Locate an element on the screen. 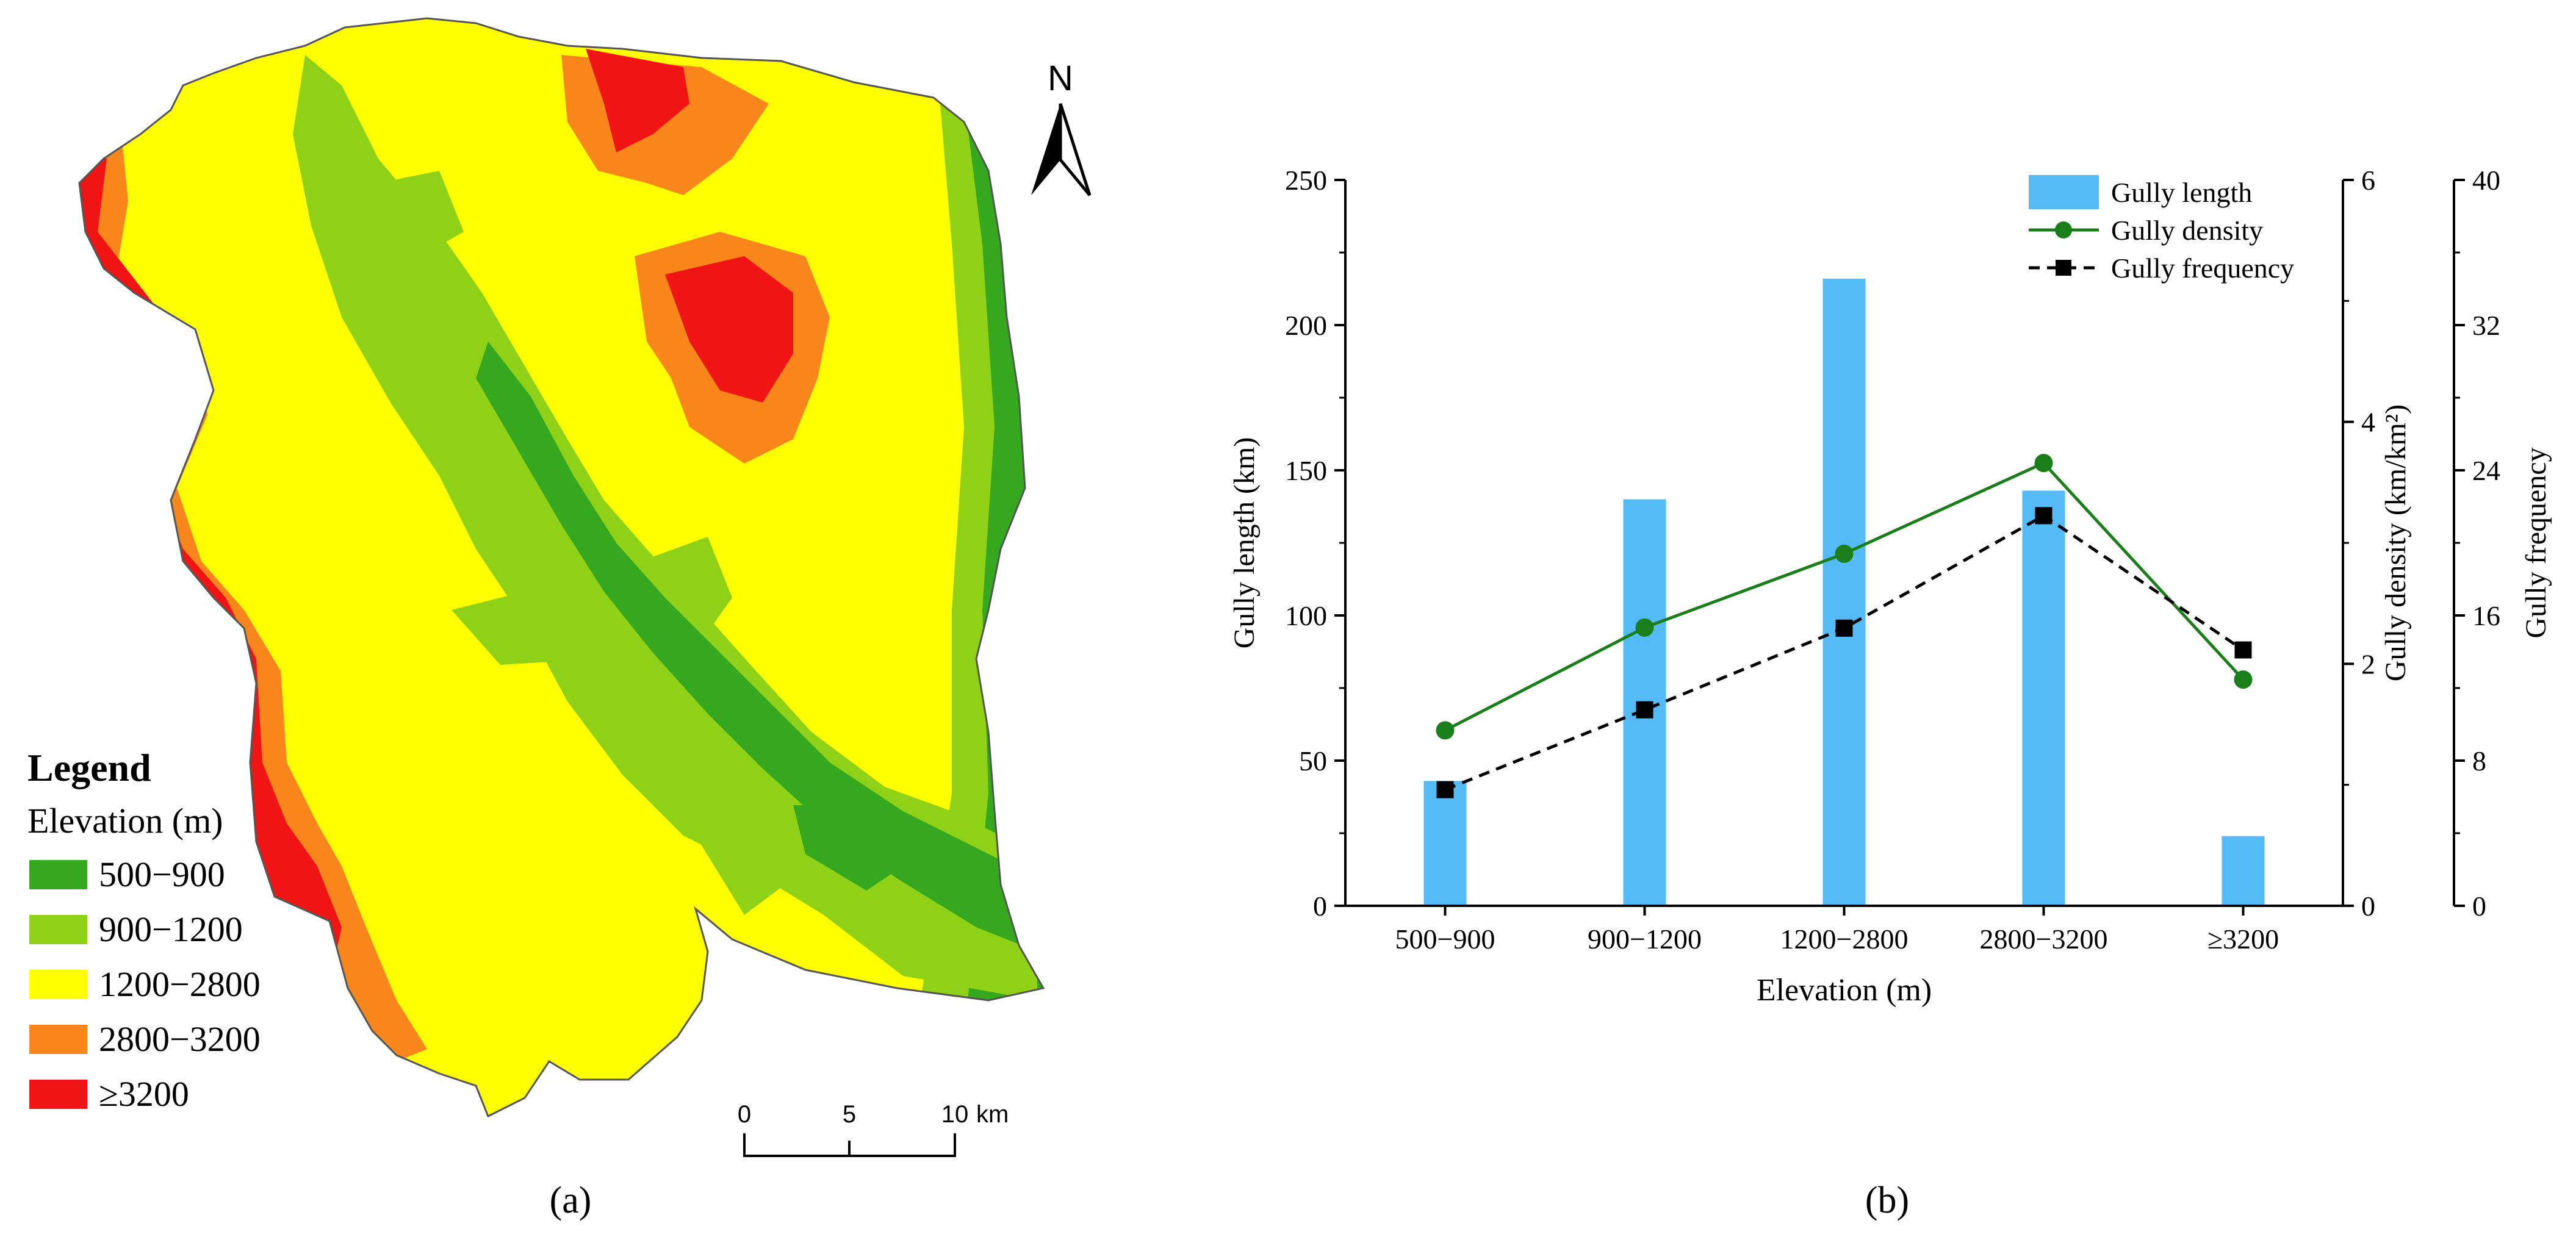 The width and height of the screenshot is (2576, 1237). panel-b-caption: (b) is located at coordinates (1887, 1200).